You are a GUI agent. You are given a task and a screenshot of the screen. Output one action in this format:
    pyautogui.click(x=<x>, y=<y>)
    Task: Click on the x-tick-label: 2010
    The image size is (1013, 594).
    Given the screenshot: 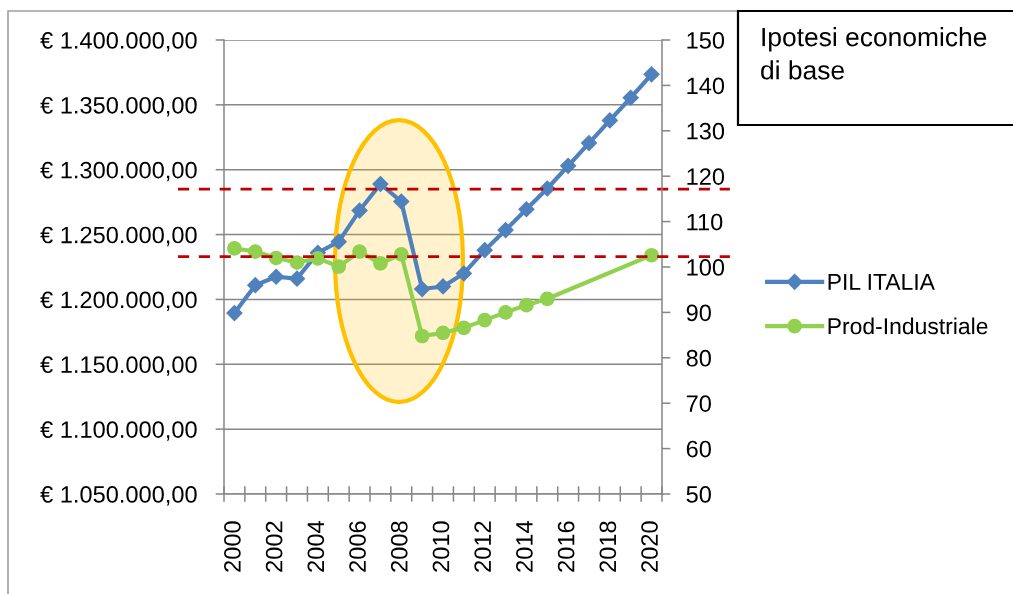 What is the action you would take?
    pyautogui.click(x=441, y=546)
    